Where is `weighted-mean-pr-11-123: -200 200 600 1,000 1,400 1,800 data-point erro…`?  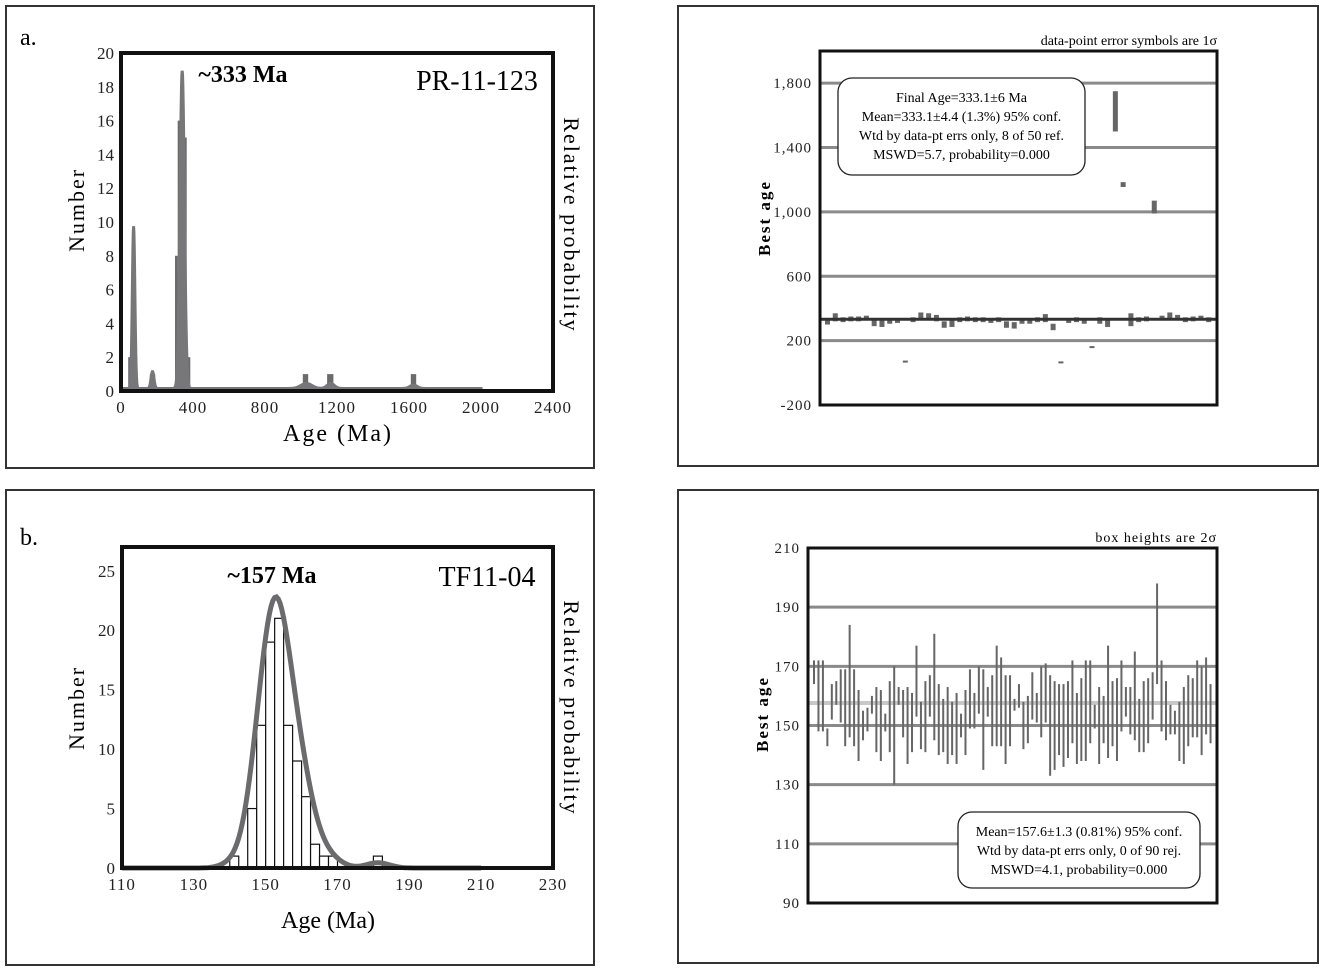 weighted-mean-pr-11-123: -200 200 600 1,000 1,400 1,800 data-point erro… is located at coordinates (987, 224).